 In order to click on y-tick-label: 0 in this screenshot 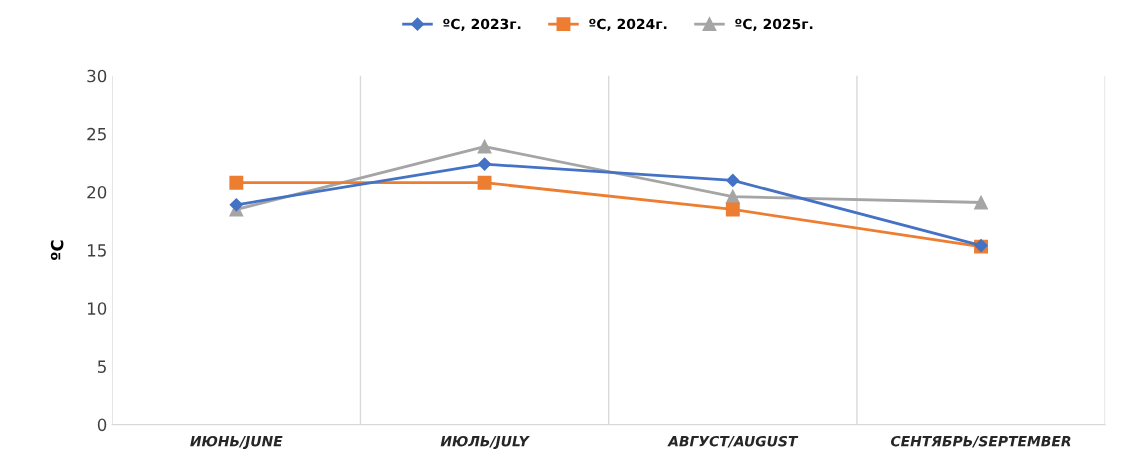, I will do `click(102, 425)`.